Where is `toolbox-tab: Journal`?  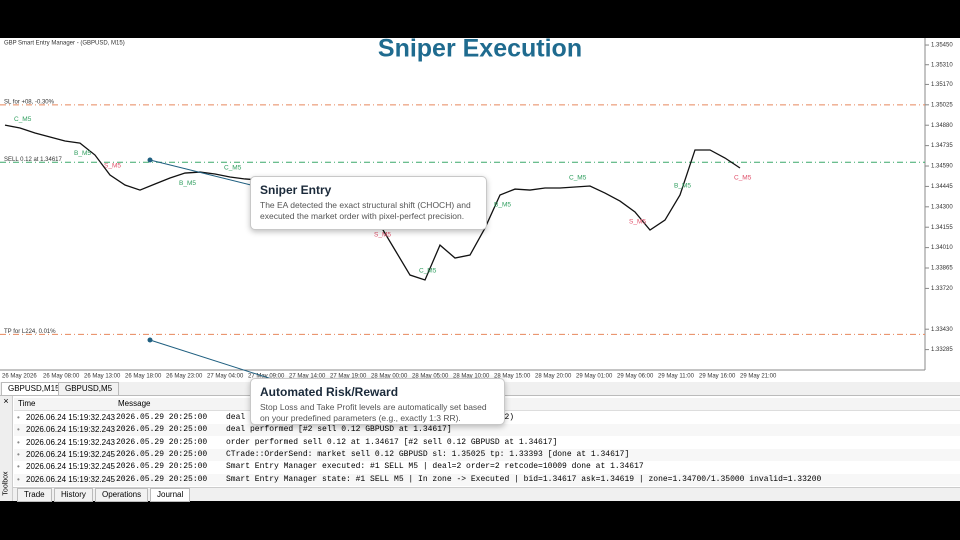
toolbox-tab: Journal is located at coordinates (170, 495).